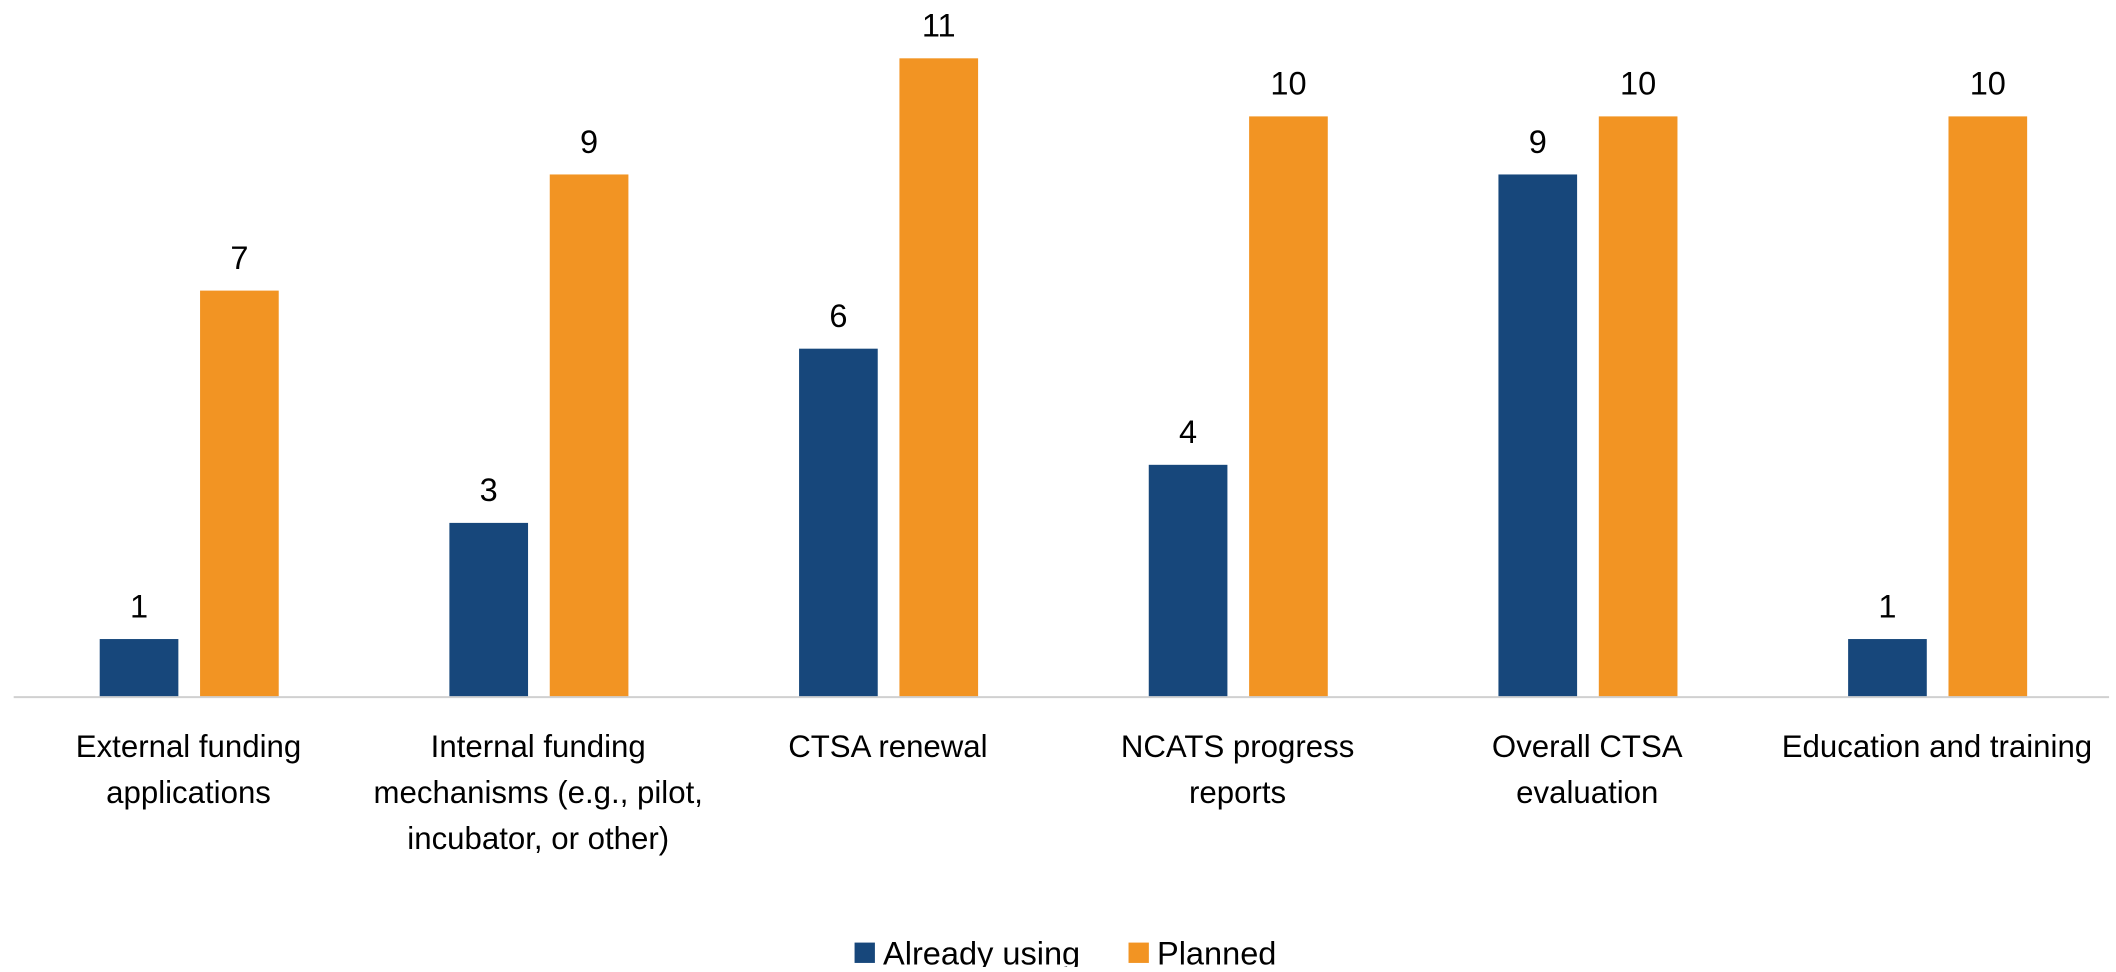 This screenshot has width=2116, height=972. I want to click on legend-label: Planned, so click(1216, 951).